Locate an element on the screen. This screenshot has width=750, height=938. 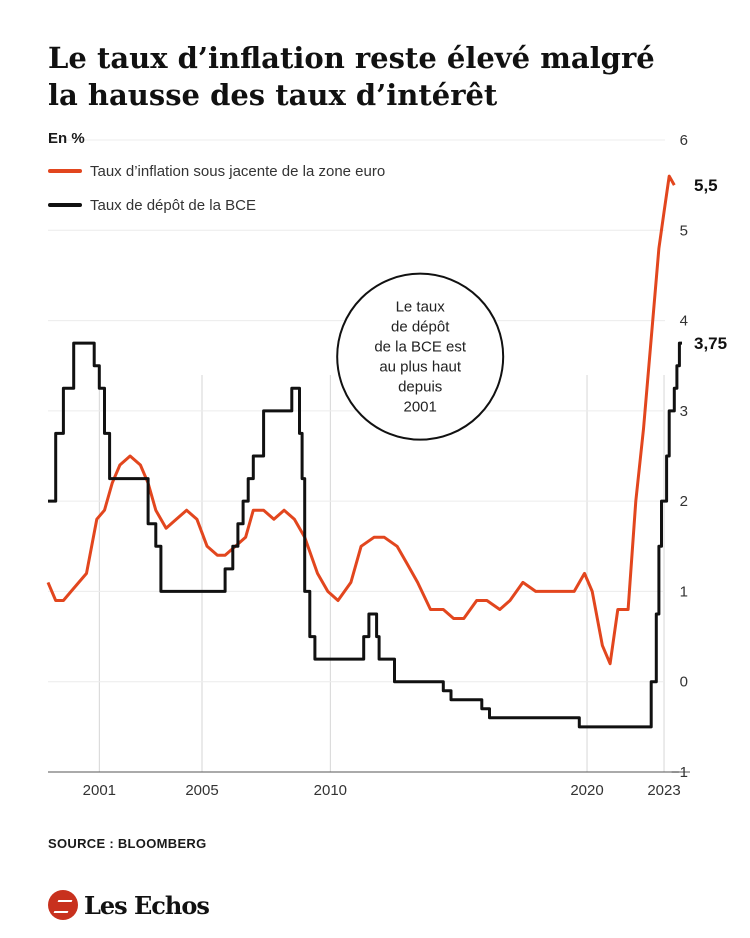
y-axis-ticks: 6 5 4 3 2 1 0 −1 is located at coordinates (679, 456).